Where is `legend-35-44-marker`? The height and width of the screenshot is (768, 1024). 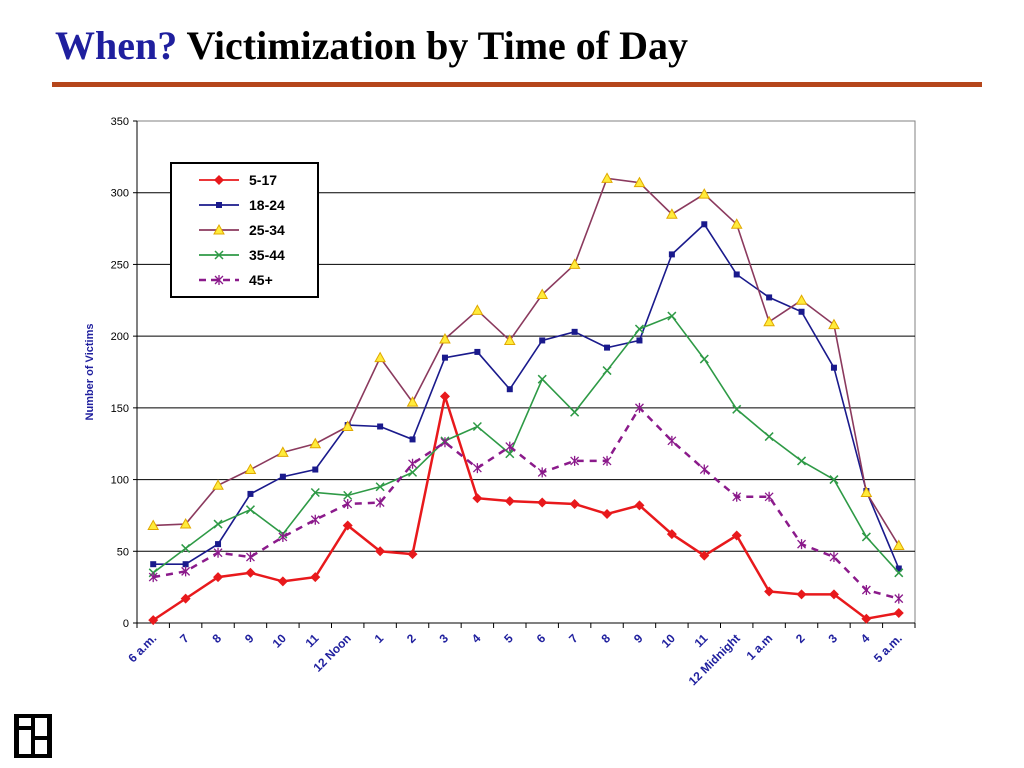
legend-35-44-marker is located at coordinates (219, 255).